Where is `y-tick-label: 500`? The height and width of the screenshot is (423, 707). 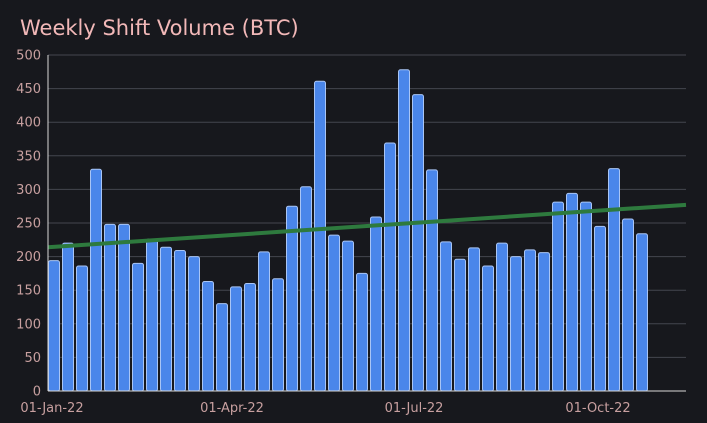
y-tick-label: 500 is located at coordinates (28, 56).